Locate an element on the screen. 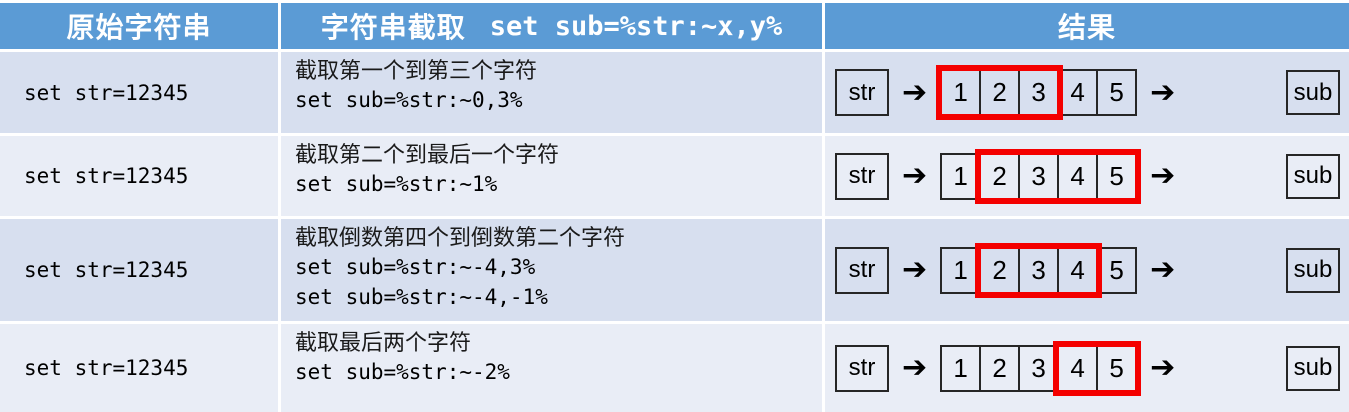  row3-result-cell: str ➔ 1 2 3 4 5 ➔ sub is located at coordinates (1087, 270).